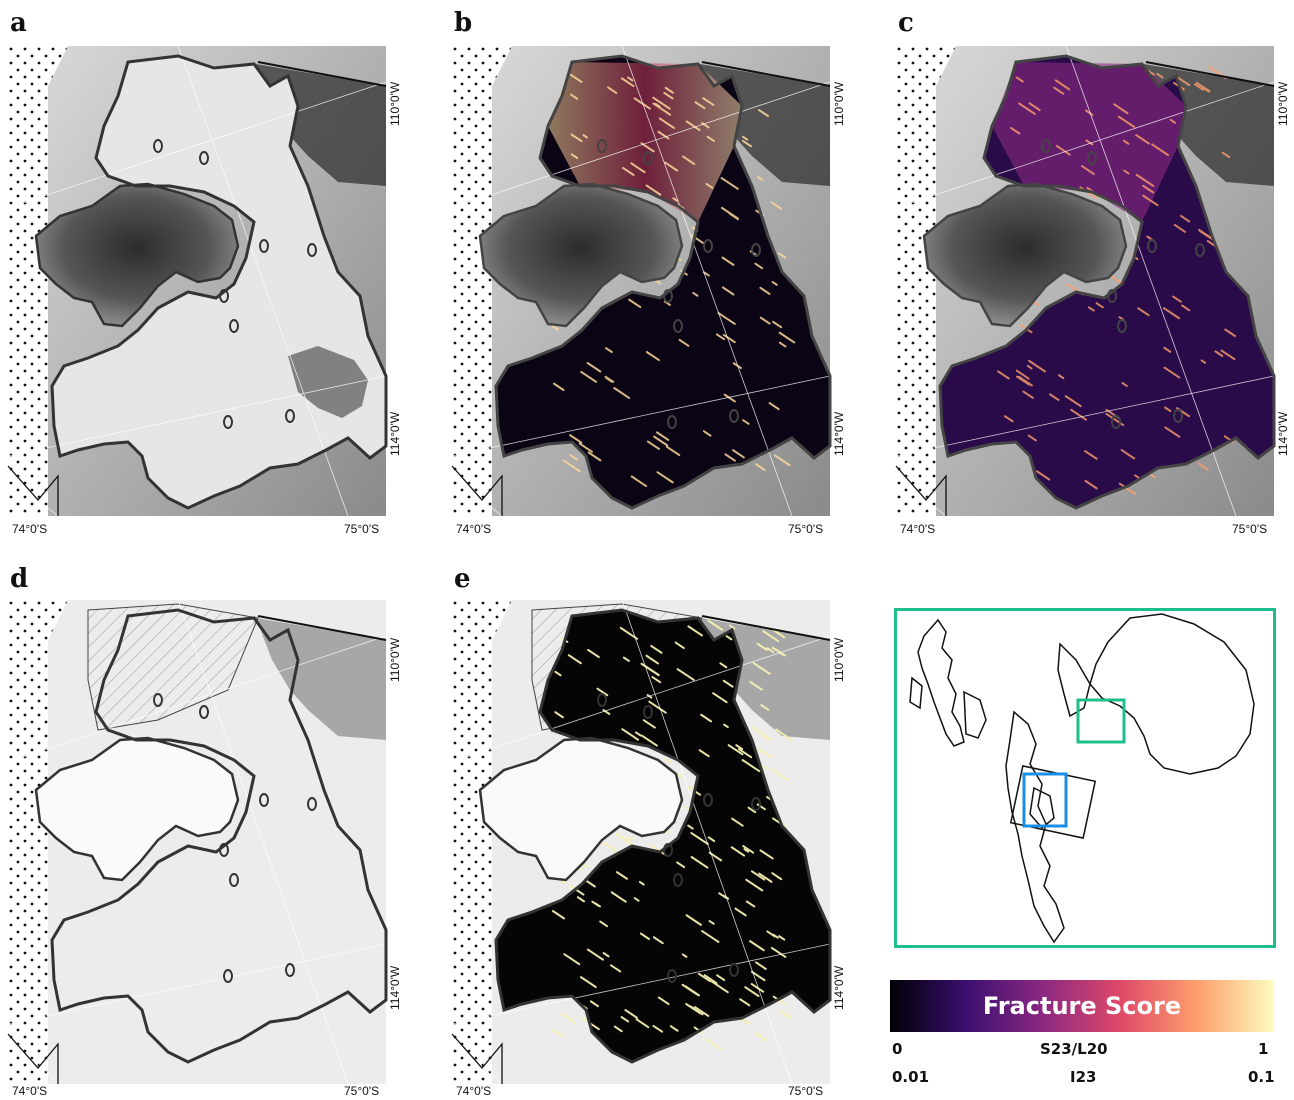 The height and width of the screenshot is (1100, 1294). Describe the element at coordinates (395, 987) in the screenshot. I see `lon-label-bottom-d: 114°0'W` at that location.